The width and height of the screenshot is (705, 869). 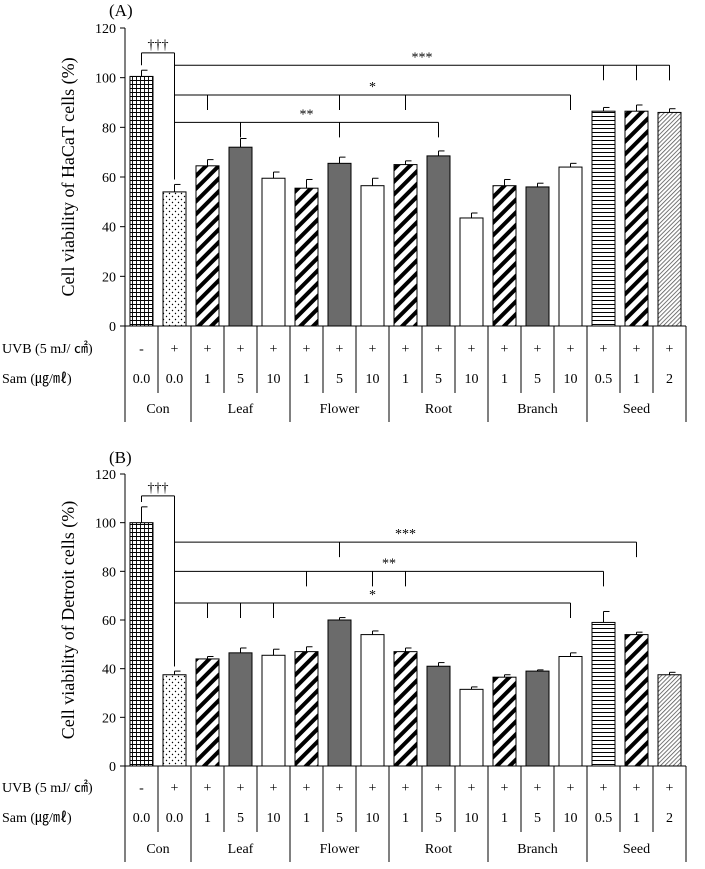 I want to click on group-label: Branch, so click(x=537, y=849).